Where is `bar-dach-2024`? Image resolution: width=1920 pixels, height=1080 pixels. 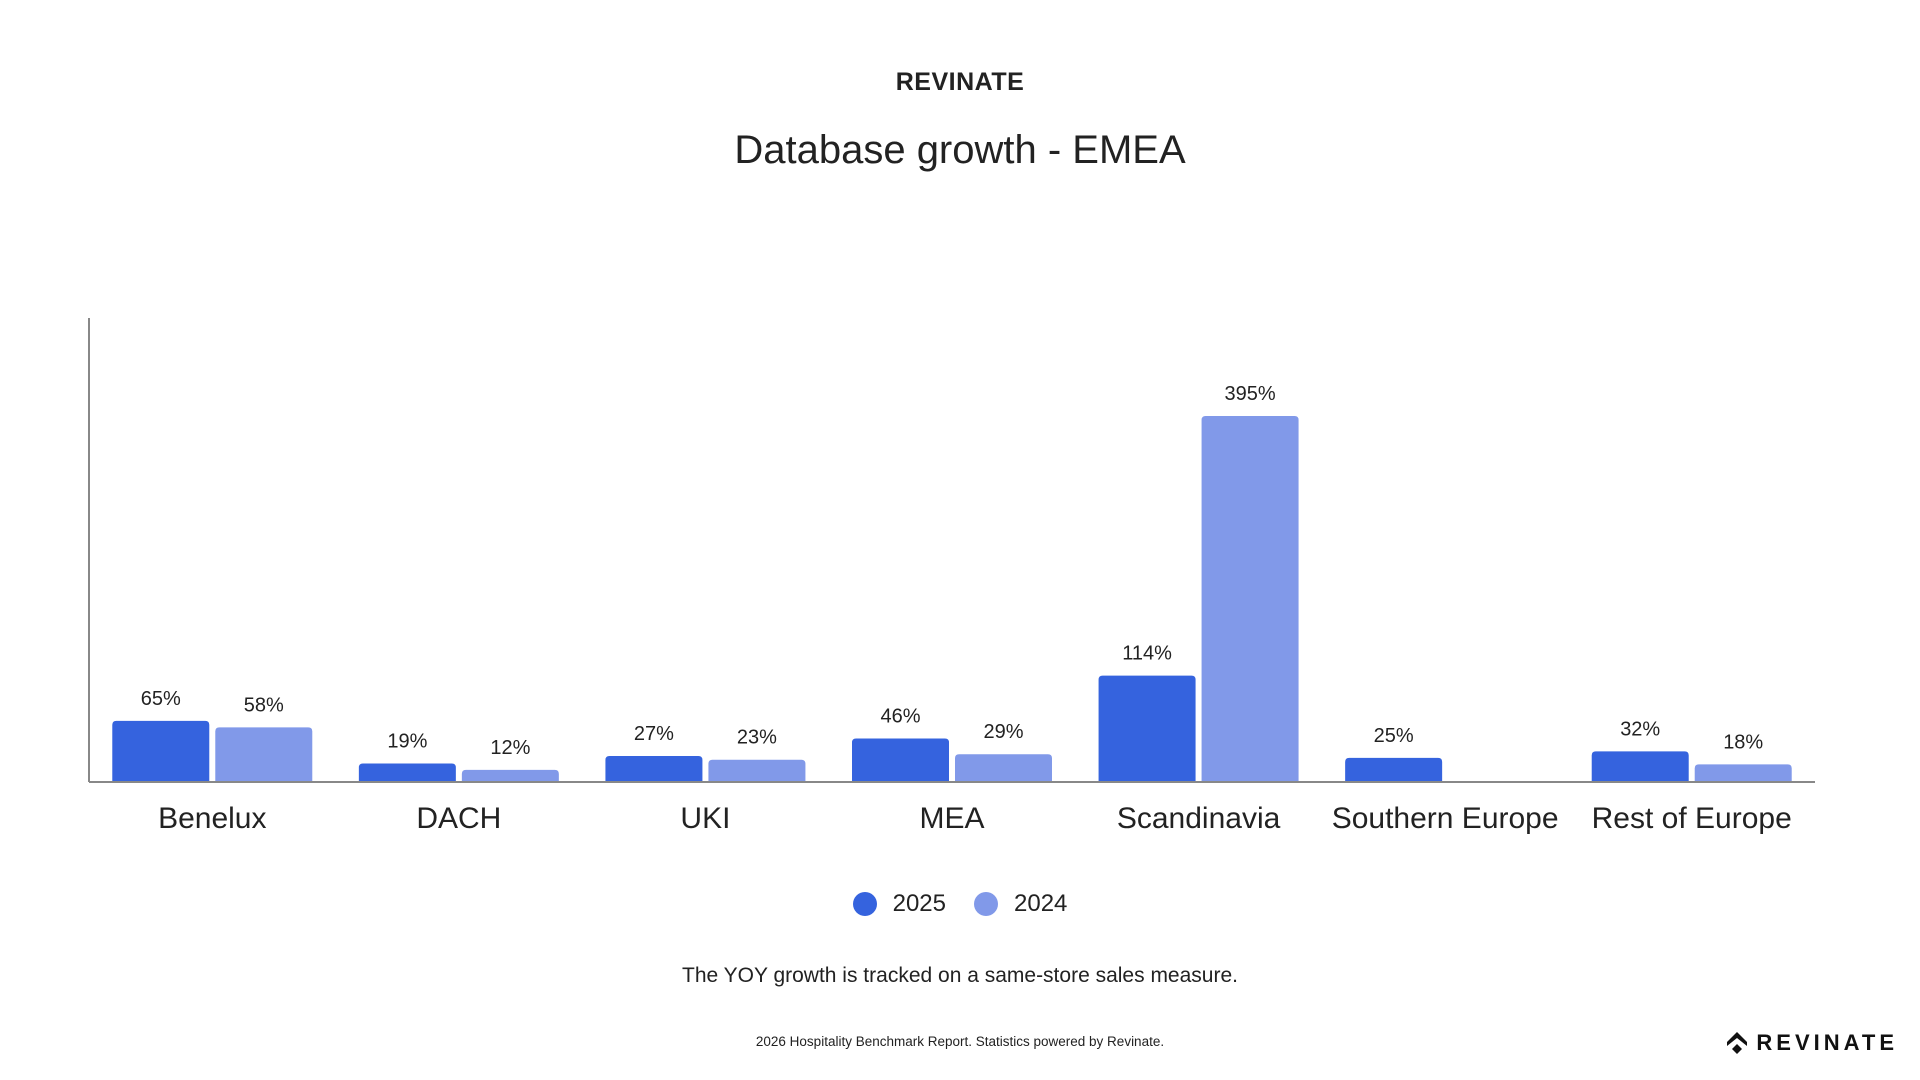
bar-dach-2024 is located at coordinates (510, 775).